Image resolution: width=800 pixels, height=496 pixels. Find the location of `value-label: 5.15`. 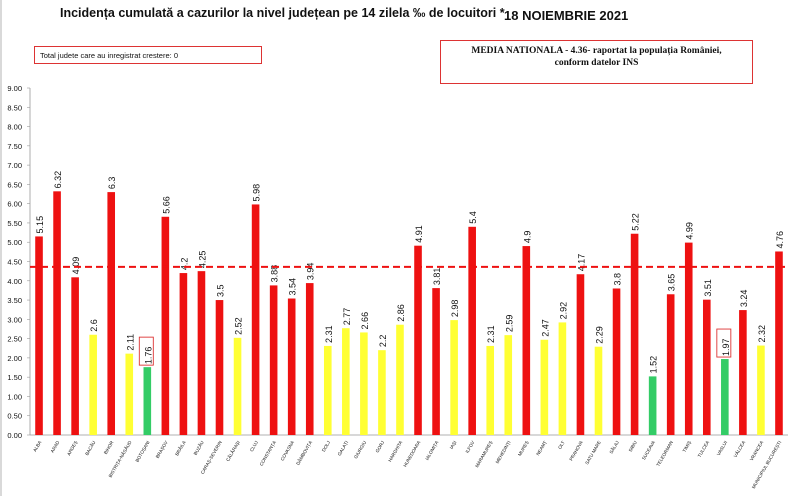

value-label: 5.15 is located at coordinates (40, 225).